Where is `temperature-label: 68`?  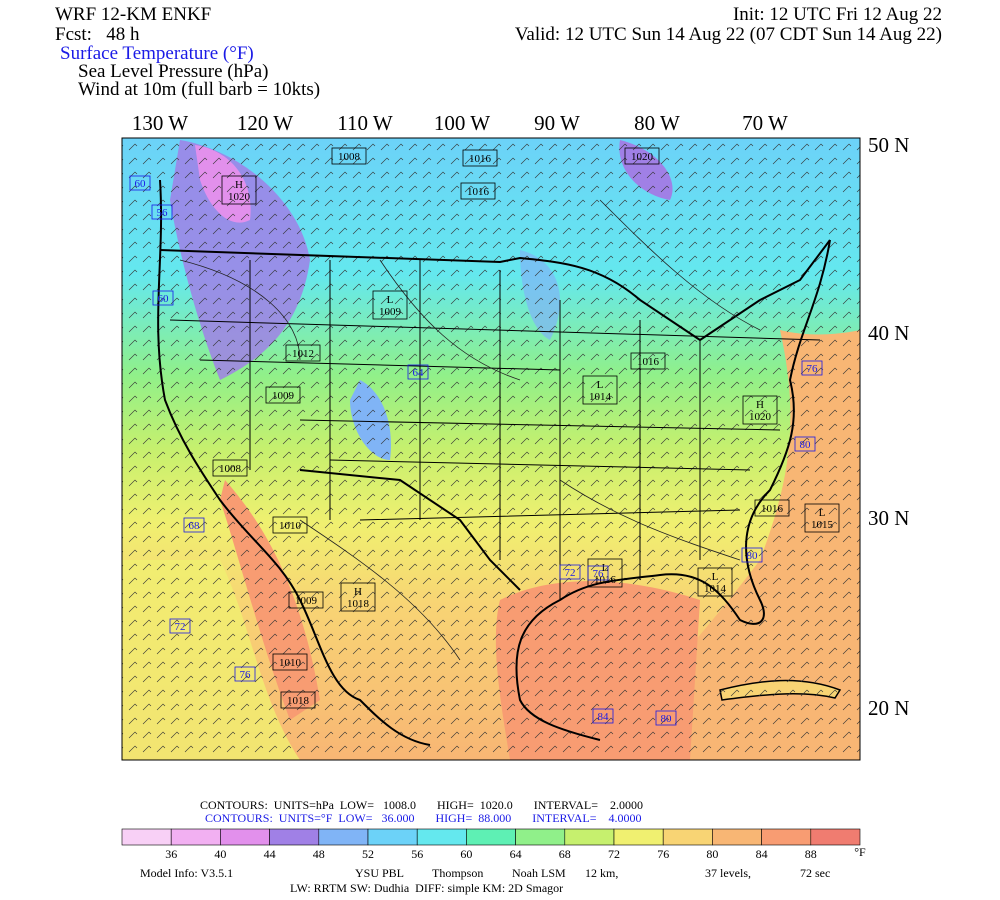
temperature-label: 68 is located at coordinates (195, 526).